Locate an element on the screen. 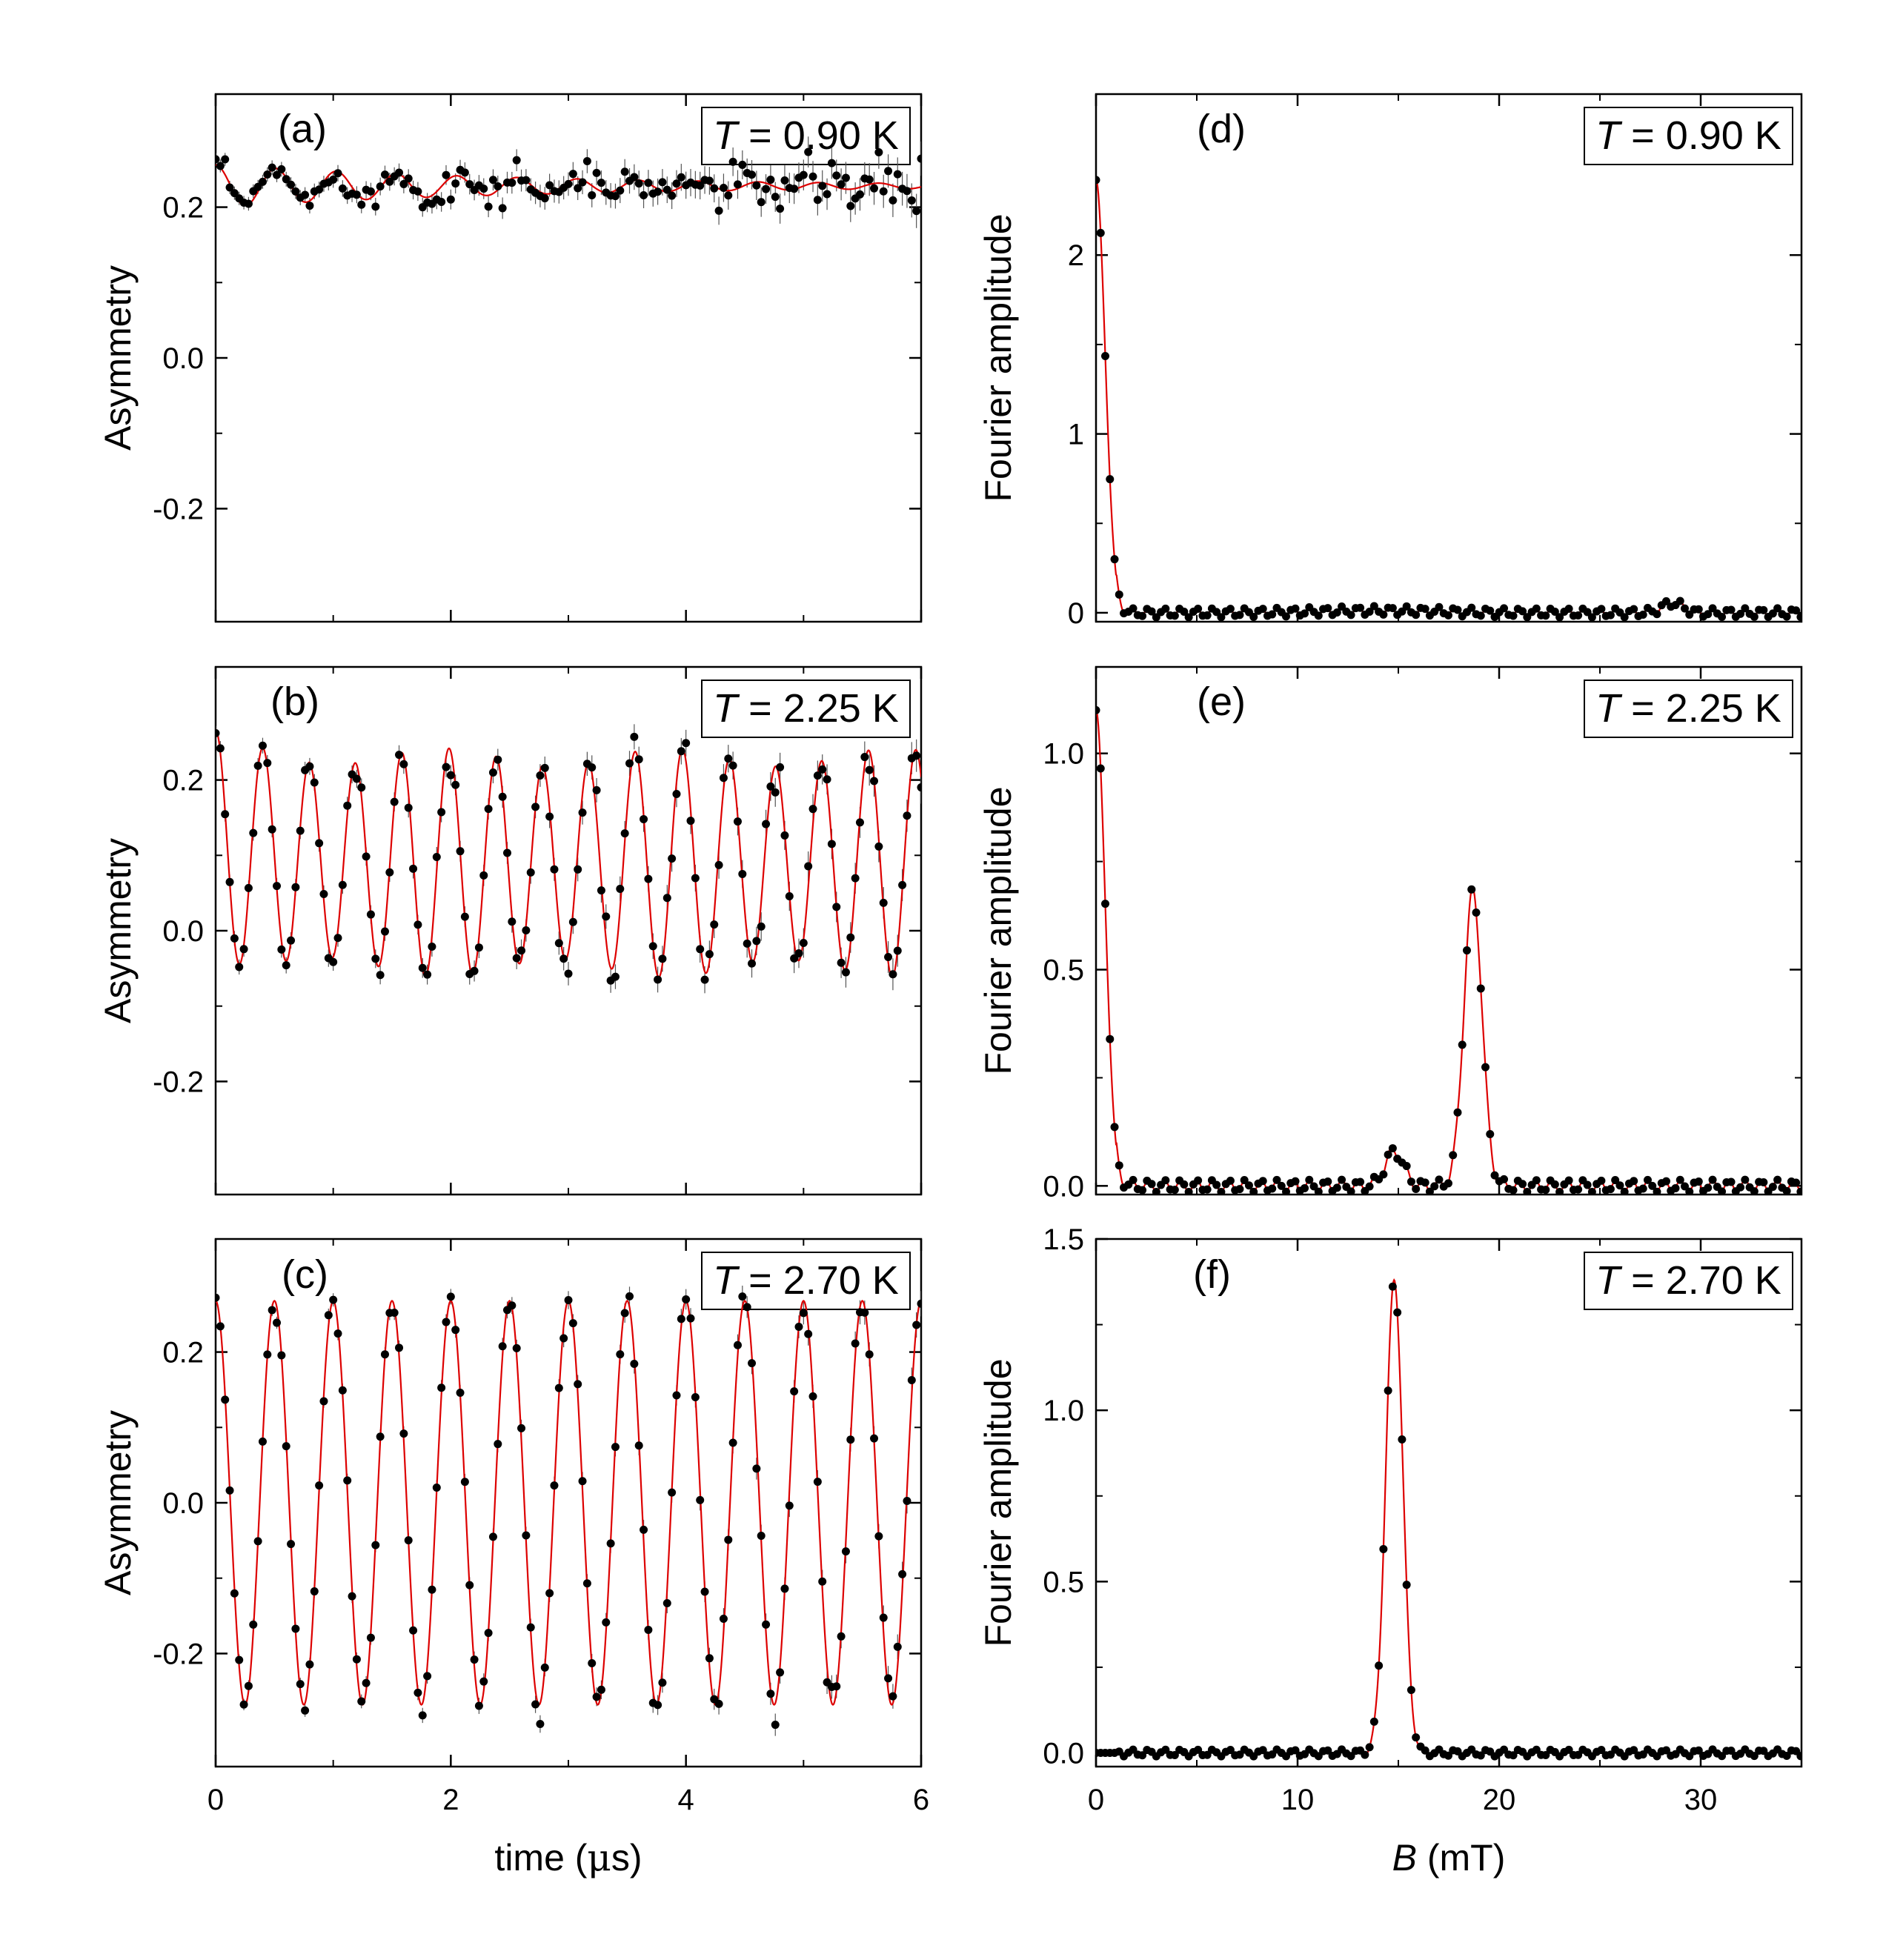 The image size is (1883, 1960). y-tick-label: 1.0 is located at coordinates (1064, 754).